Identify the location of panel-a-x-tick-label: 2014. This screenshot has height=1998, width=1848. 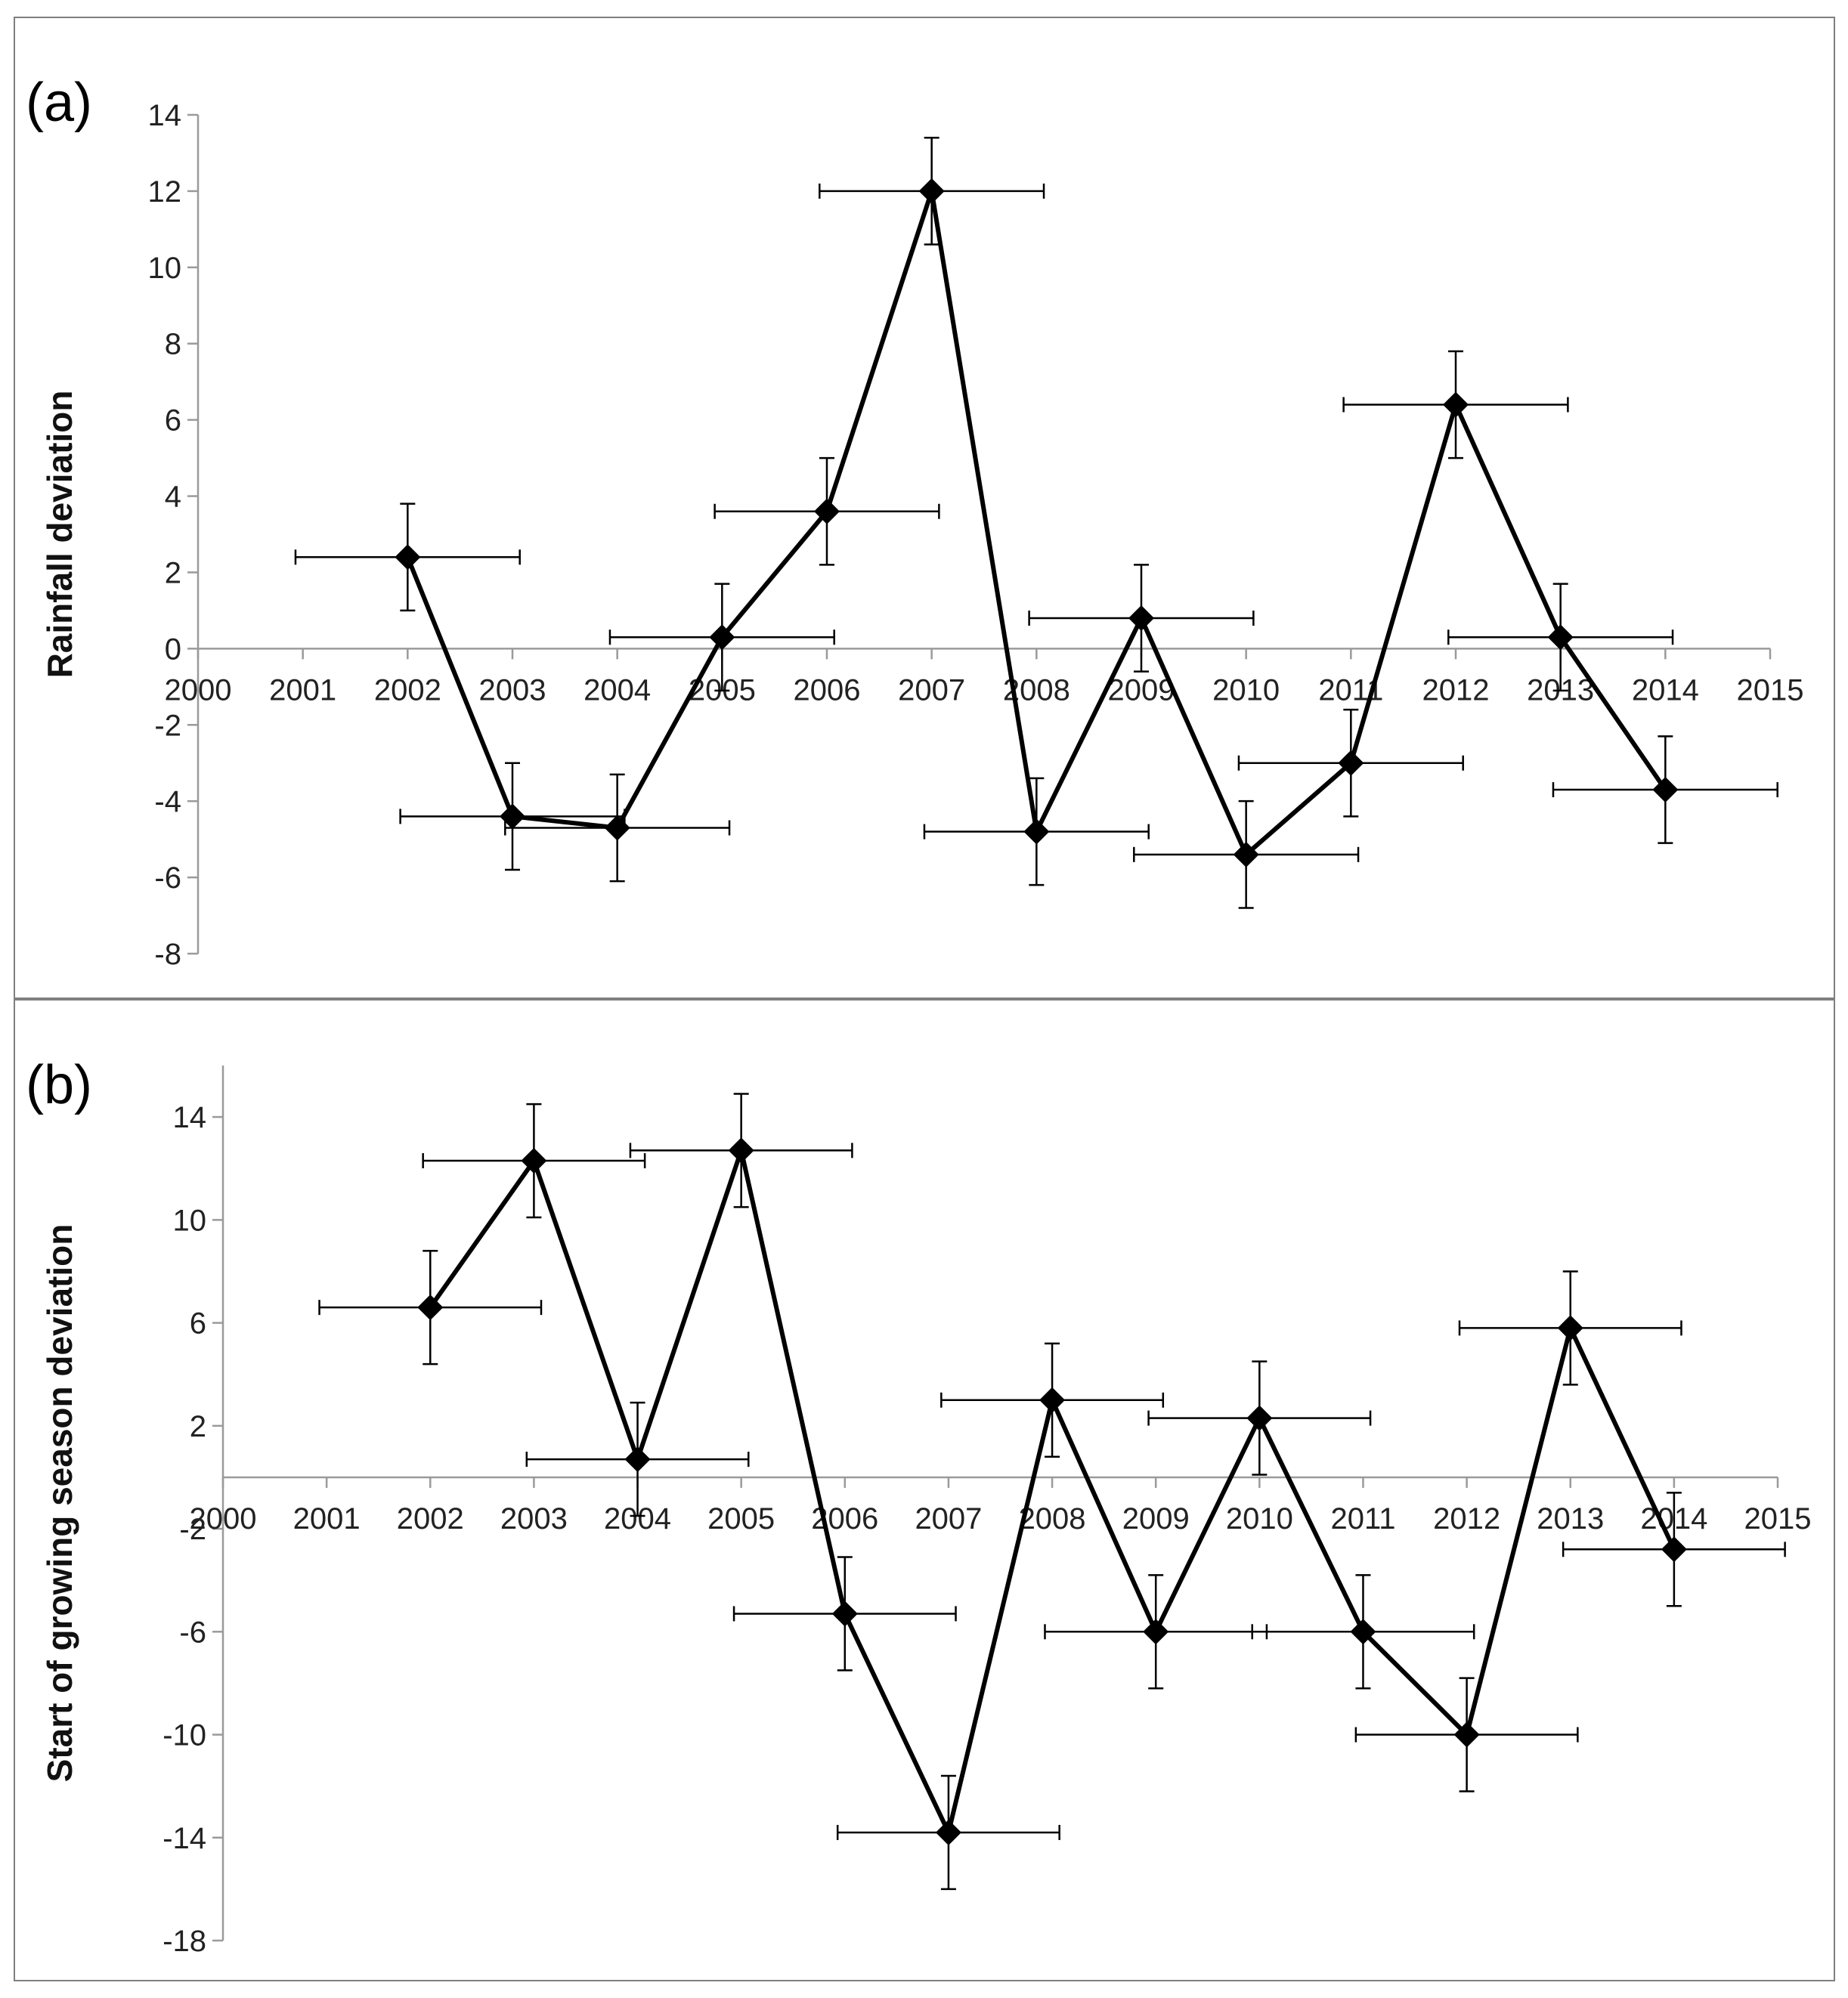
(1665, 690).